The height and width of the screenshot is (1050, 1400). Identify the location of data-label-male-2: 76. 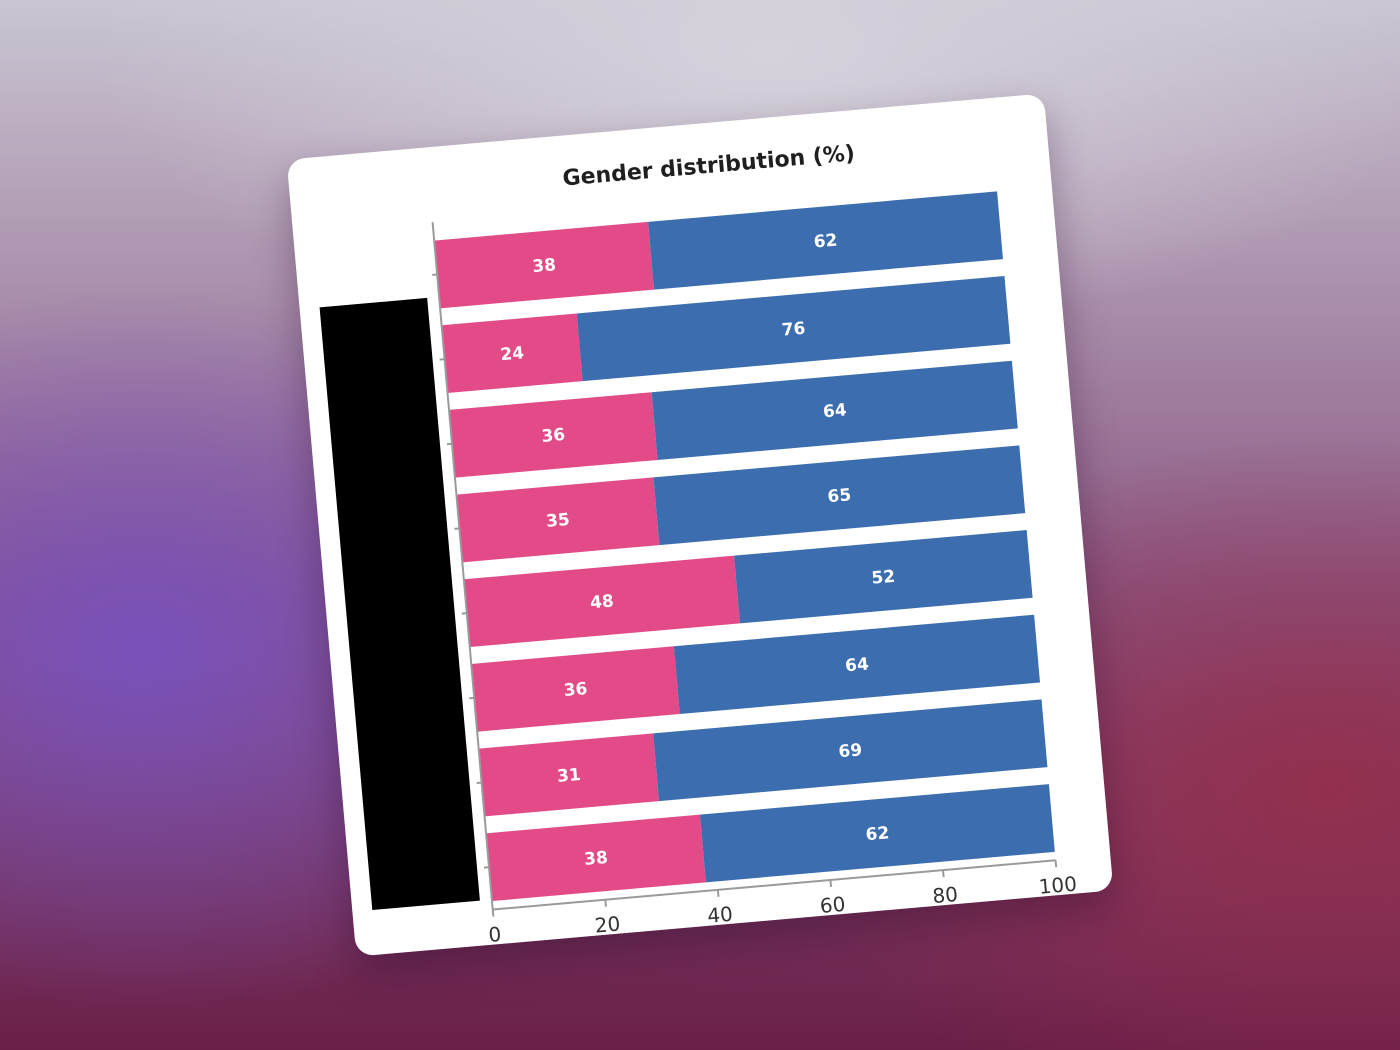
(793, 330).